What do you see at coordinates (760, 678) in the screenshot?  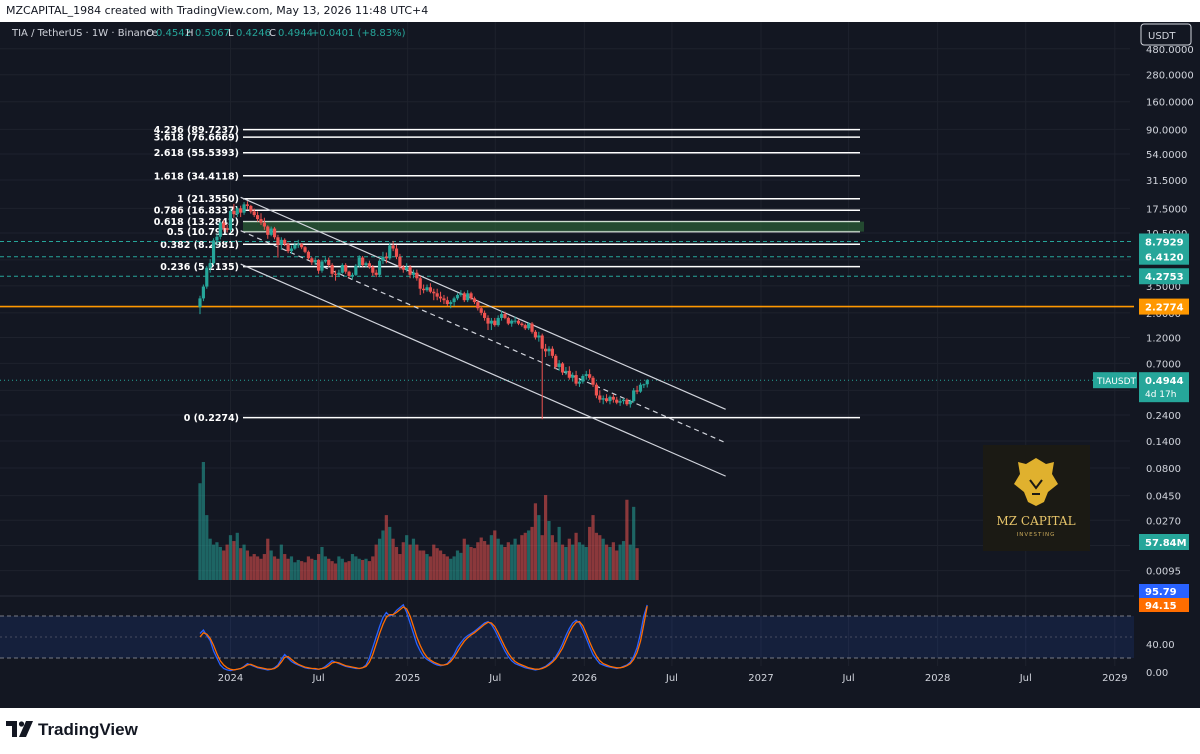 I see `time-tick: 2027` at bounding box center [760, 678].